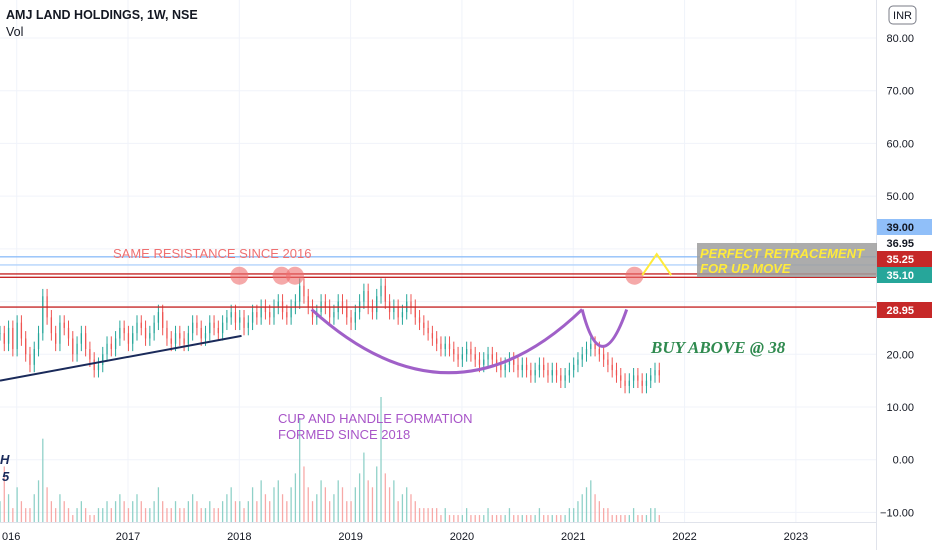  Describe the element at coordinates (239, 537) in the screenshot. I see `time-tick-label: 2018` at that location.